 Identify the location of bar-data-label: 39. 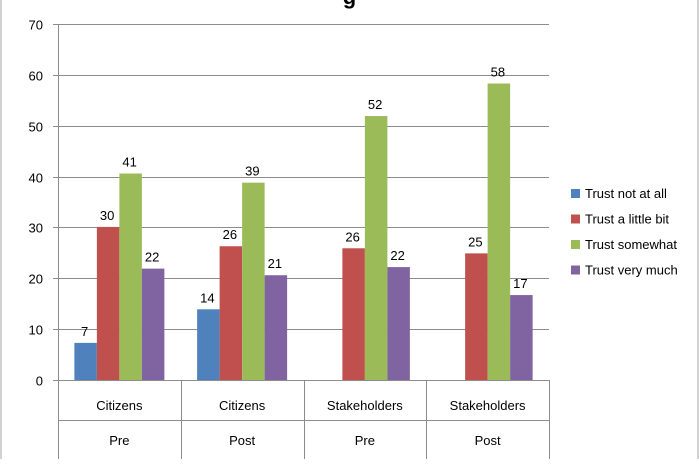
(252, 171).